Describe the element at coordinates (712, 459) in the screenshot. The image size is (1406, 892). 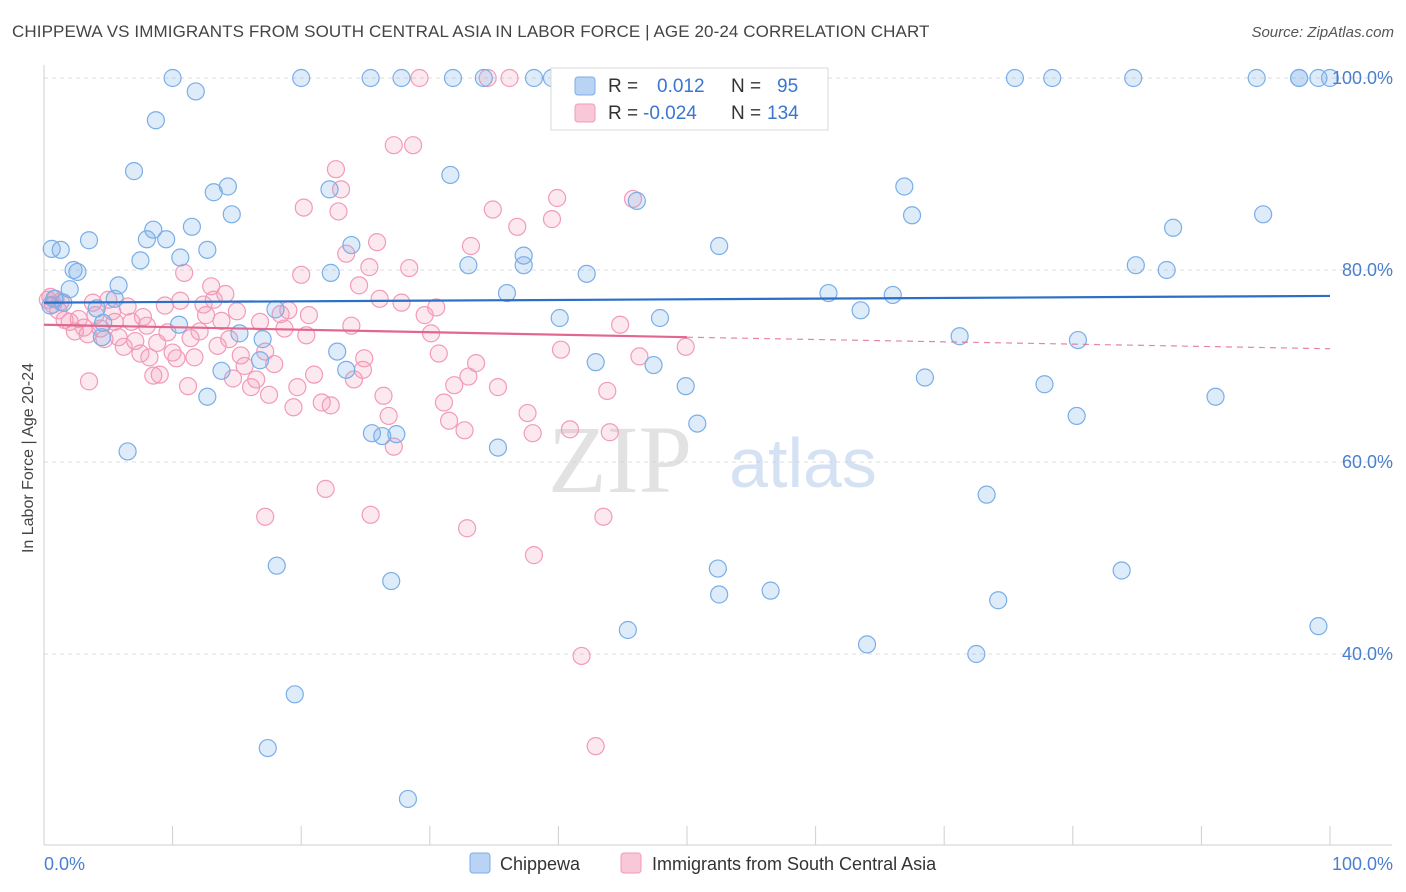
I see `watermark: ZIP atlas` at that location.